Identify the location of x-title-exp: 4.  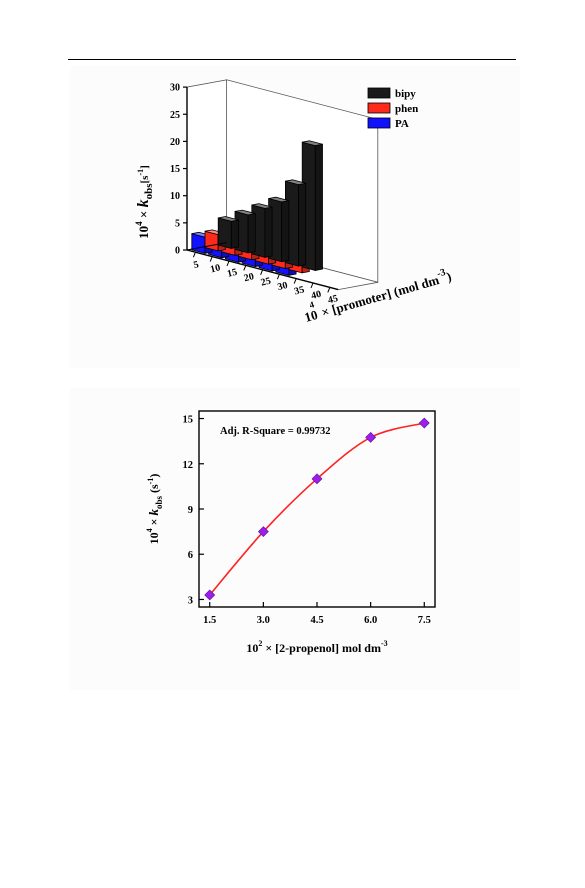
(312, 304).